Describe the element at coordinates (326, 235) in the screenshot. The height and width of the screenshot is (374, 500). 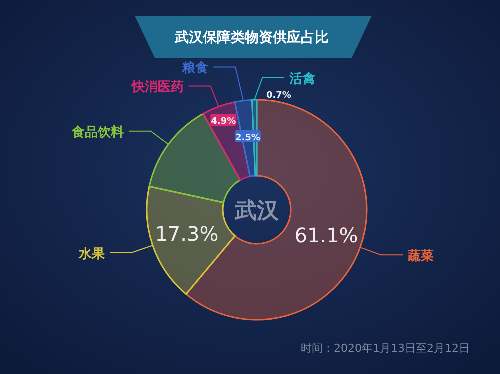
I see `data-label: 61.1%` at that location.